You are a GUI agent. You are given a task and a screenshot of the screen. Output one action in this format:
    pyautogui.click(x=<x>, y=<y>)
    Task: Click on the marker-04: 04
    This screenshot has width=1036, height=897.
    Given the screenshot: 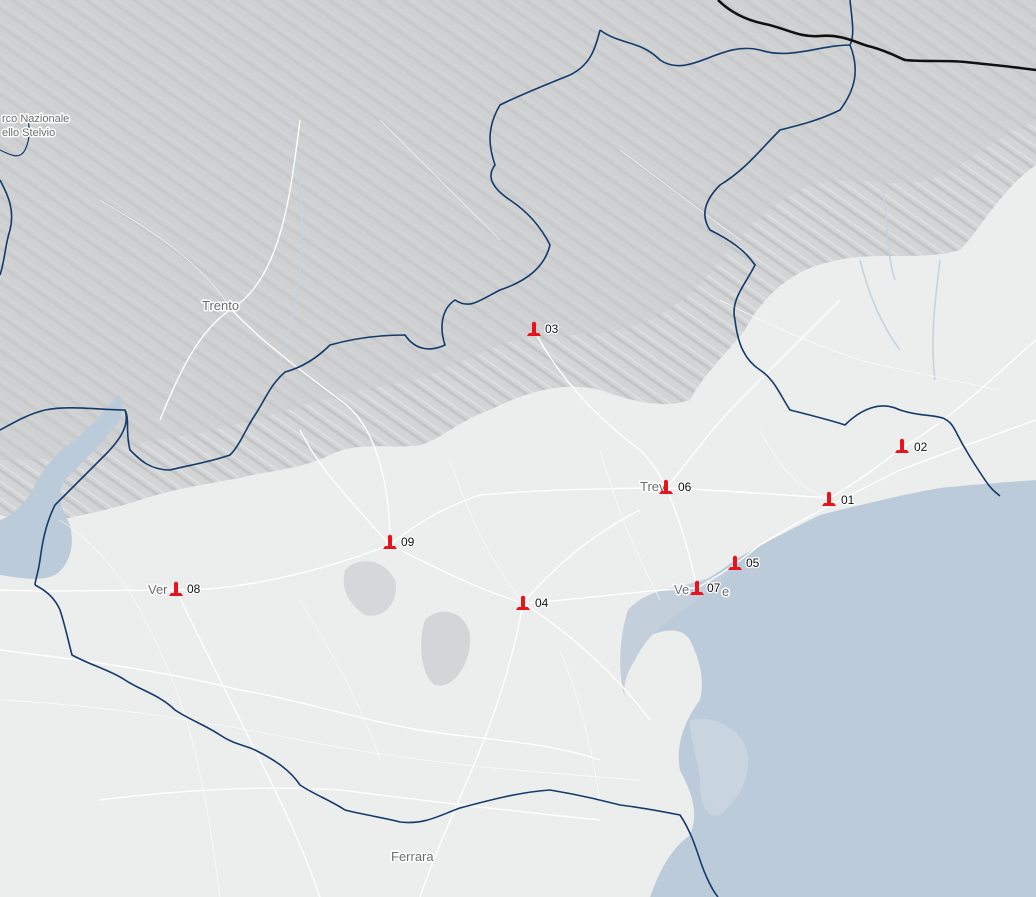 What is the action you would take?
    pyautogui.click(x=533, y=603)
    